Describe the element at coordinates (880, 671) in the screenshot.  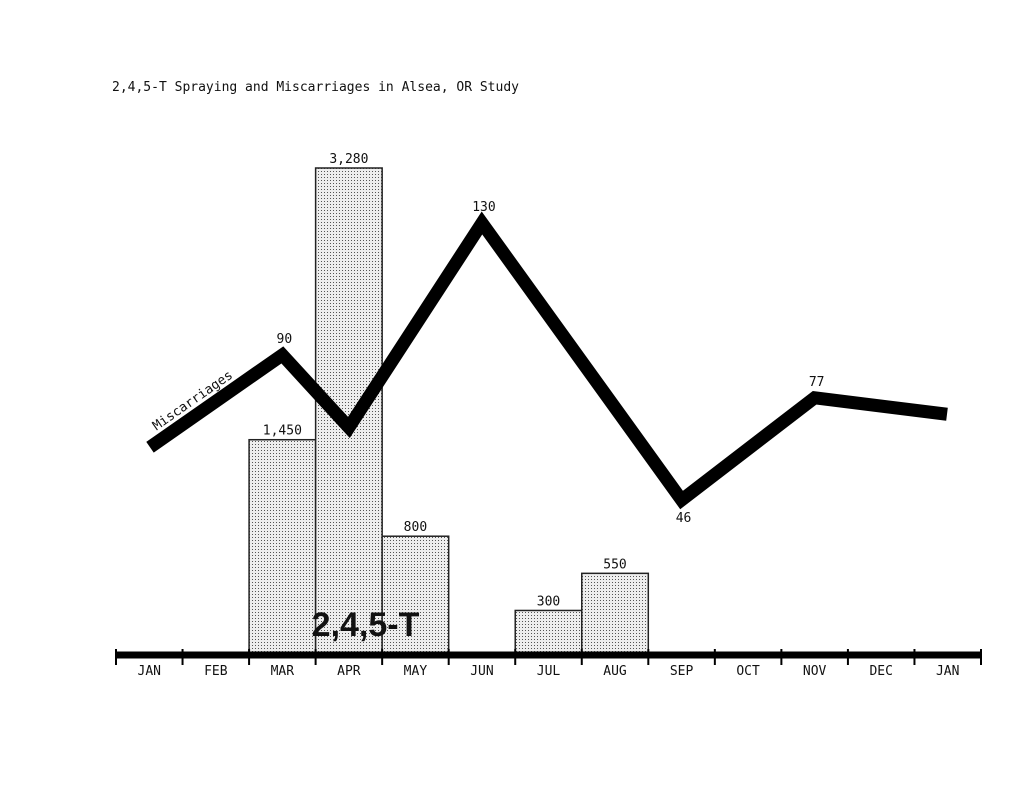
I see `x-tick-label: DEC` at that location.